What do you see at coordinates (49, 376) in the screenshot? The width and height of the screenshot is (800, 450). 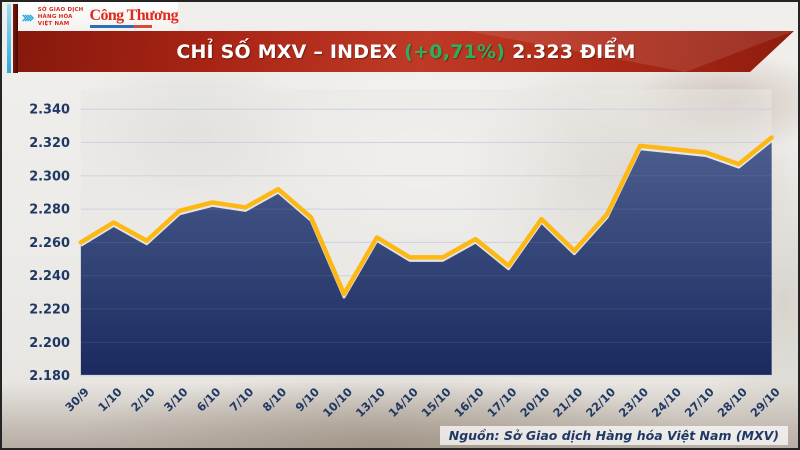 I see `y-axis-tick-label: 2.180` at bounding box center [49, 376].